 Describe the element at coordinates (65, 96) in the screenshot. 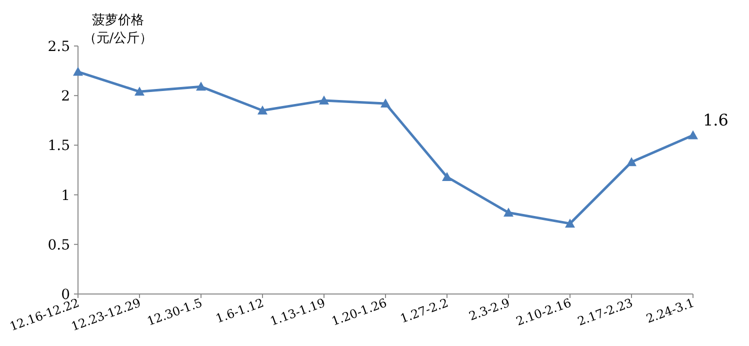

I see `y-tick-label: 2` at that location.